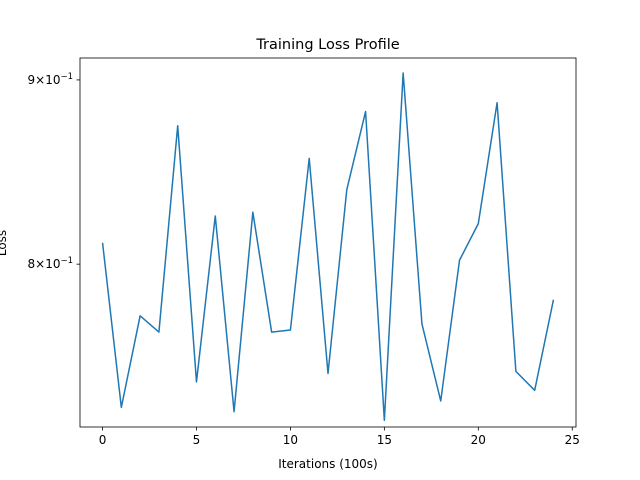 The height and width of the screenshot is (480, 640). I want to click on x-axis-ticks: 0 5 10 15 20 25, so click(339, 437).